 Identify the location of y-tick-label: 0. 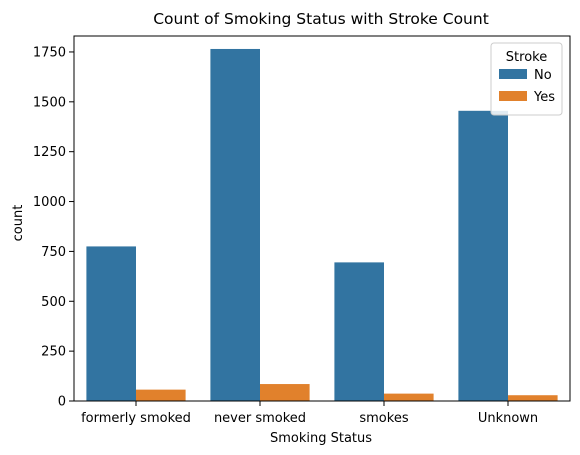
(62, 402).